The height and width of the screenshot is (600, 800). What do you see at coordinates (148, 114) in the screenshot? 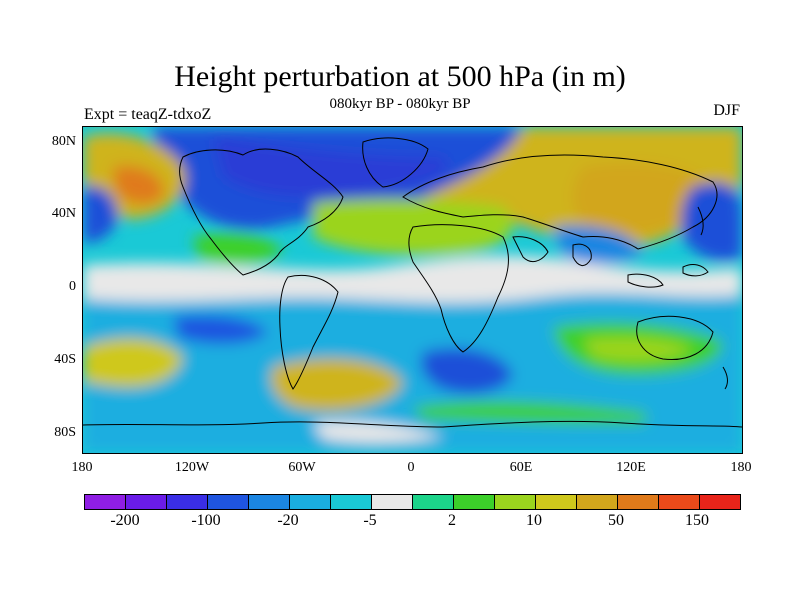
I see `experiment-label: Expt = teaqZ-tdxoZ` at bounding box center [148, 114].